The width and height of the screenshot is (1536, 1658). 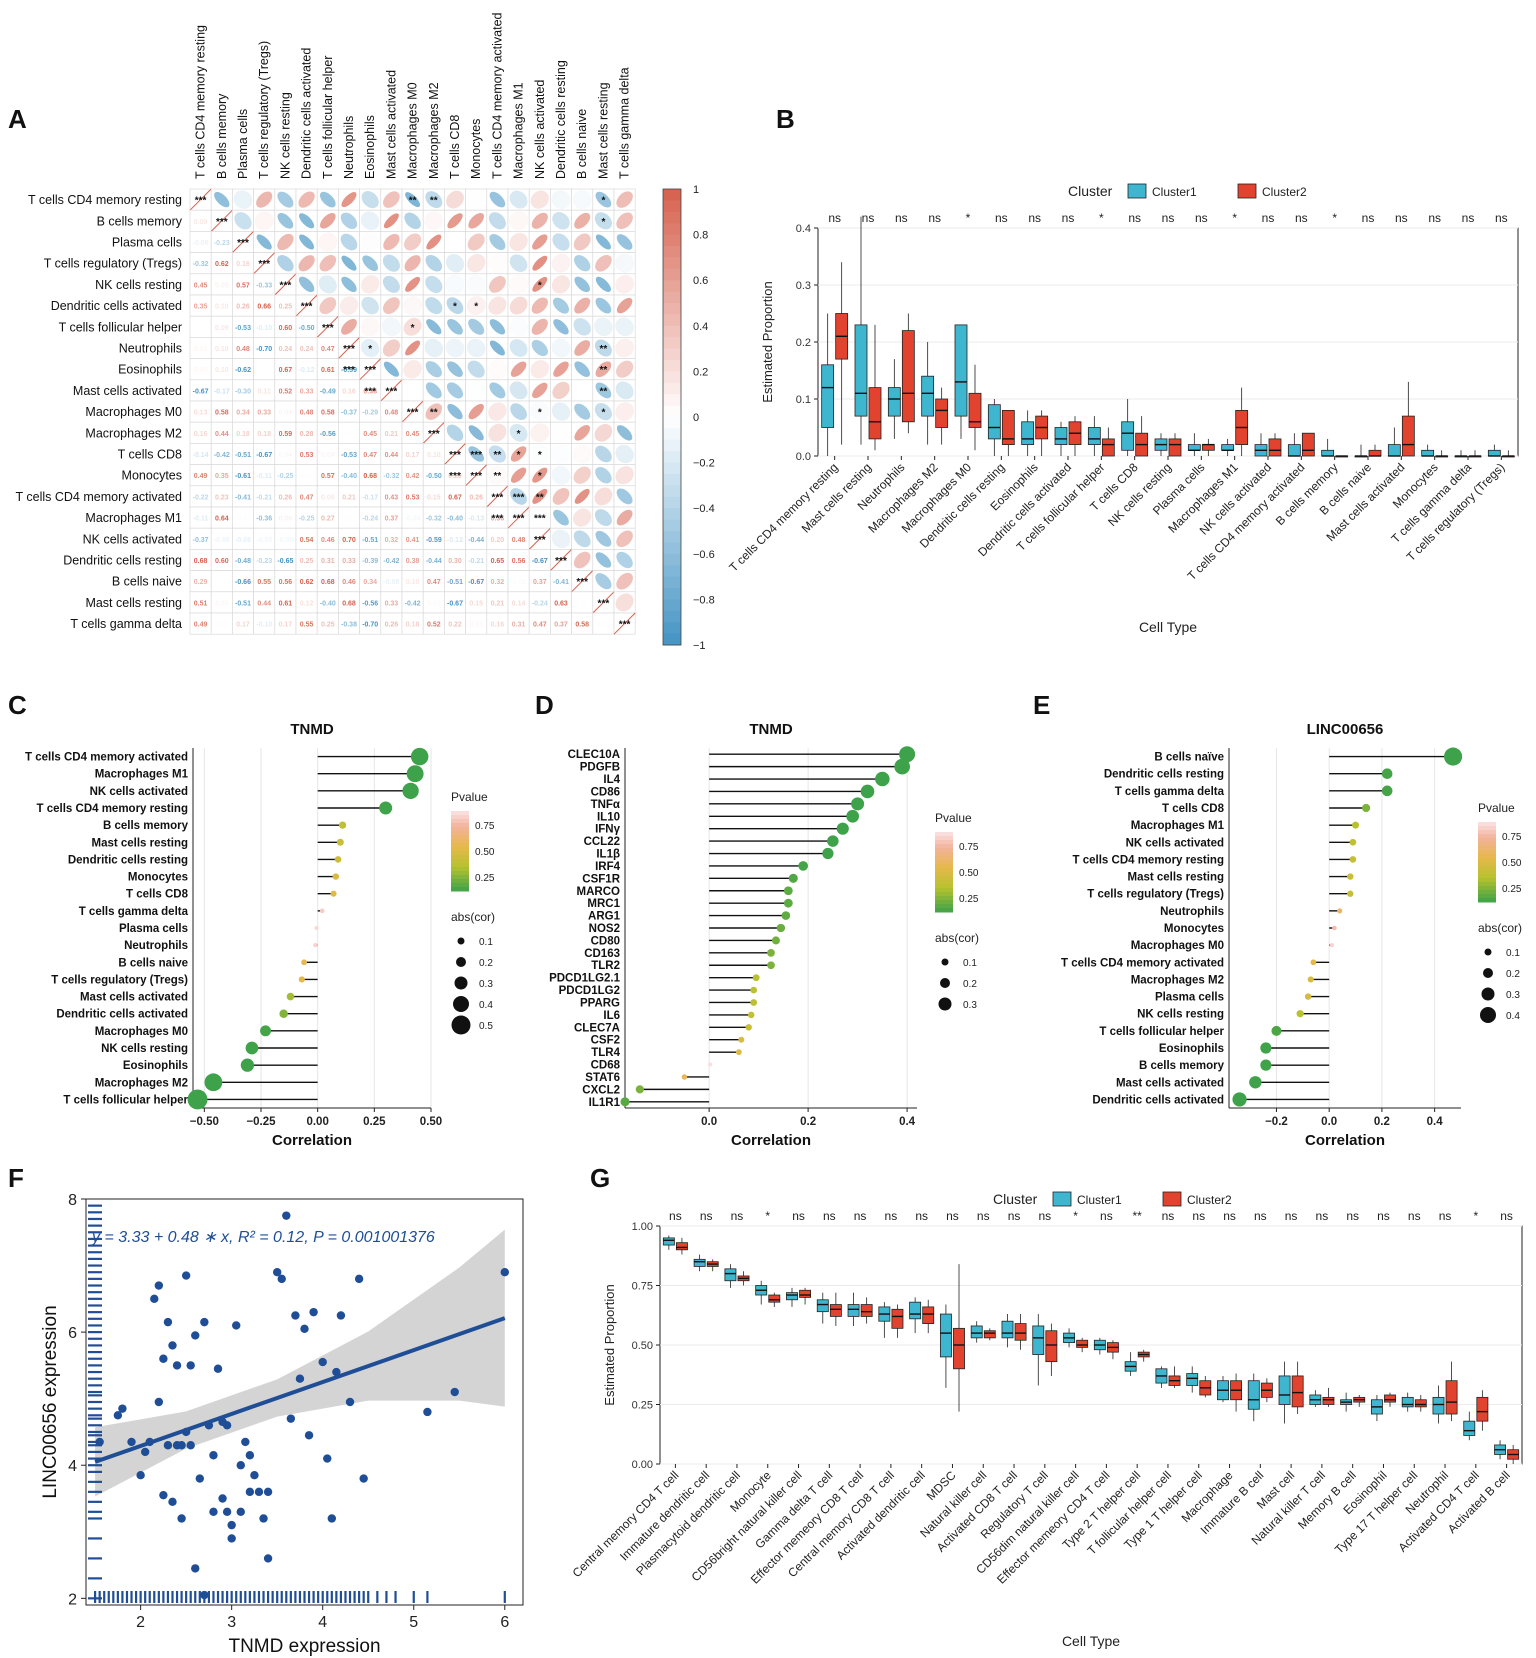 What do you see at coordinates (1189, 758) in the screenshot?
I see `category-label: B cells naïve` at bounding box center [1189, 758].